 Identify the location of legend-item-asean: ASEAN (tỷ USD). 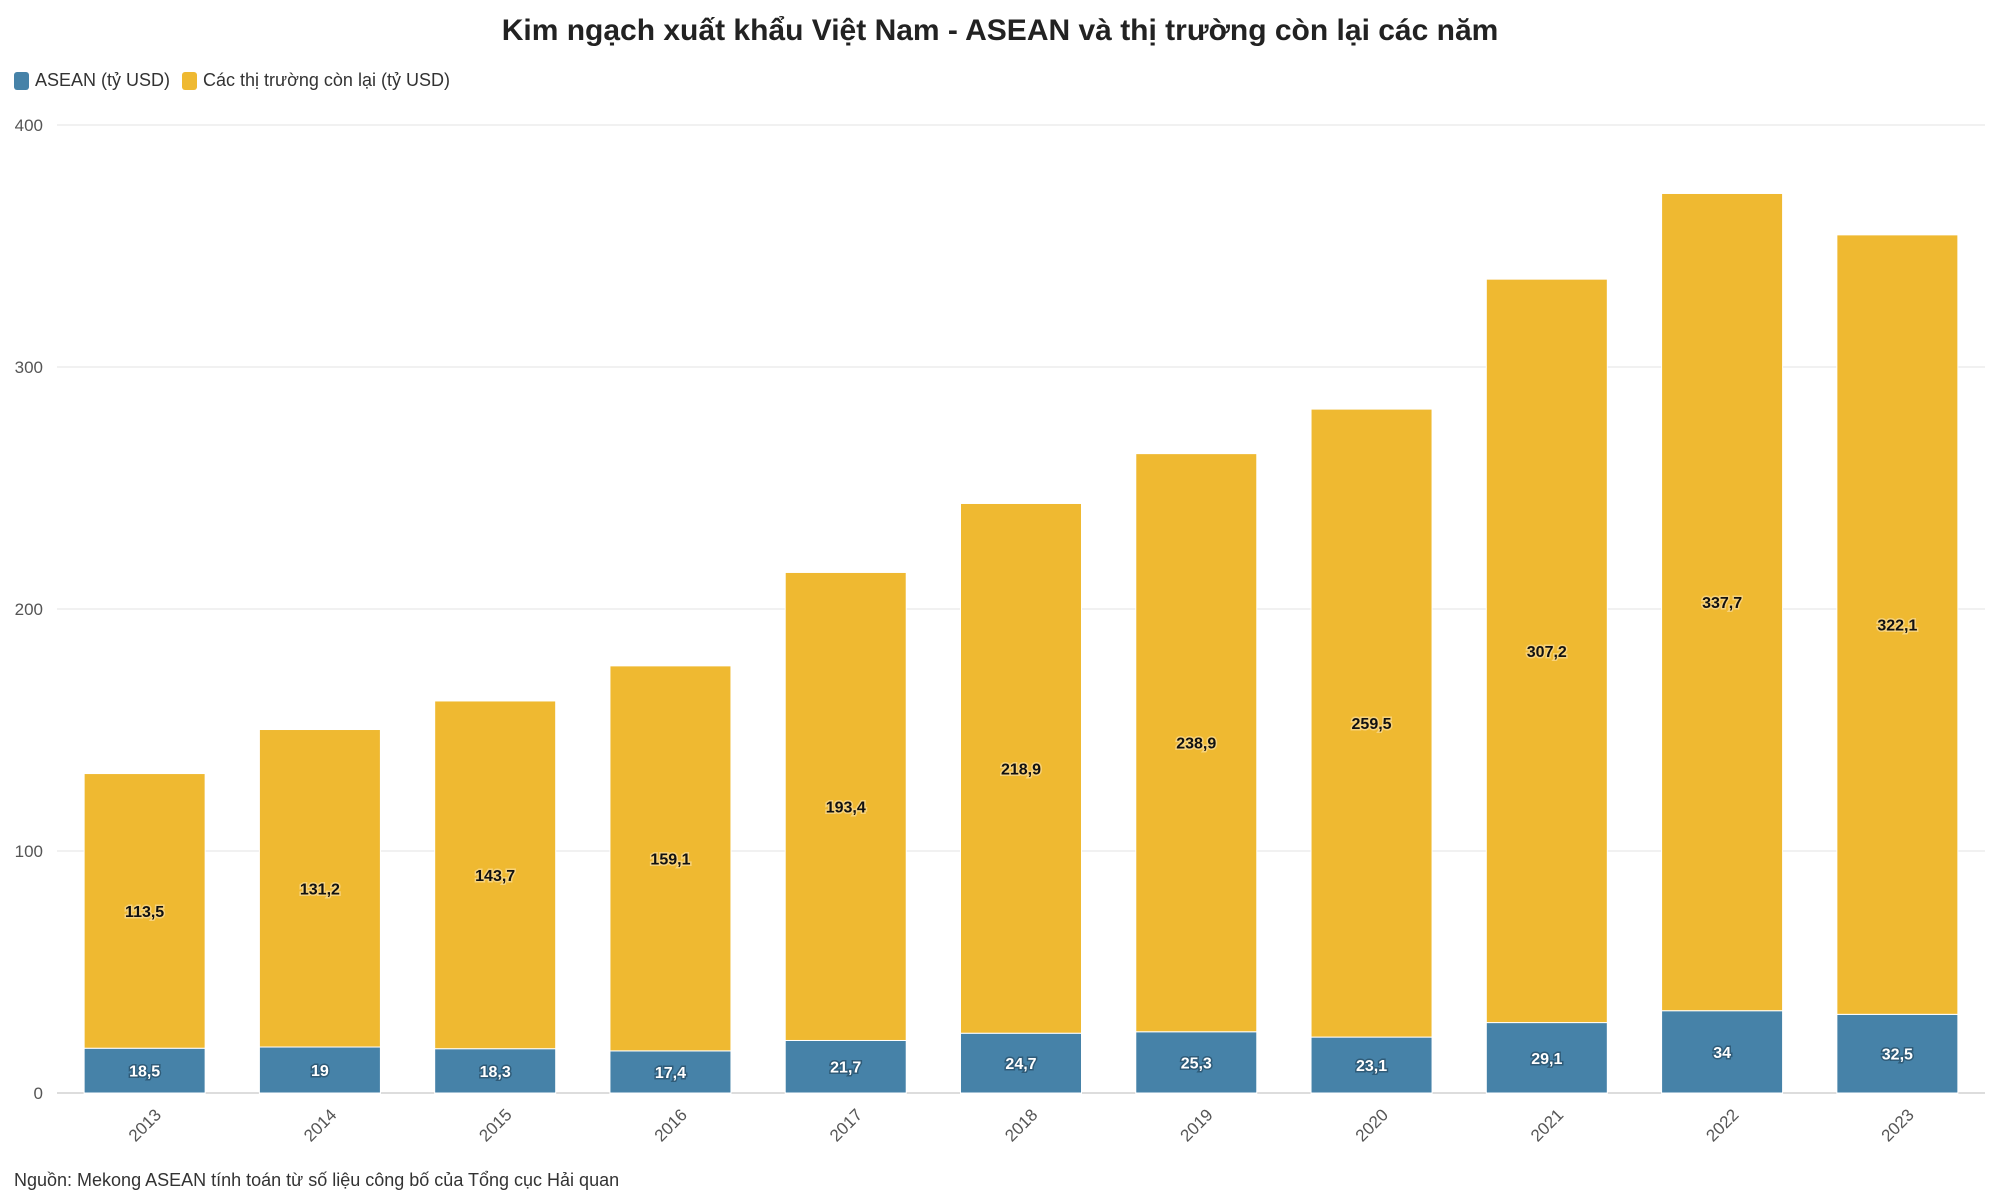
(92, 80).